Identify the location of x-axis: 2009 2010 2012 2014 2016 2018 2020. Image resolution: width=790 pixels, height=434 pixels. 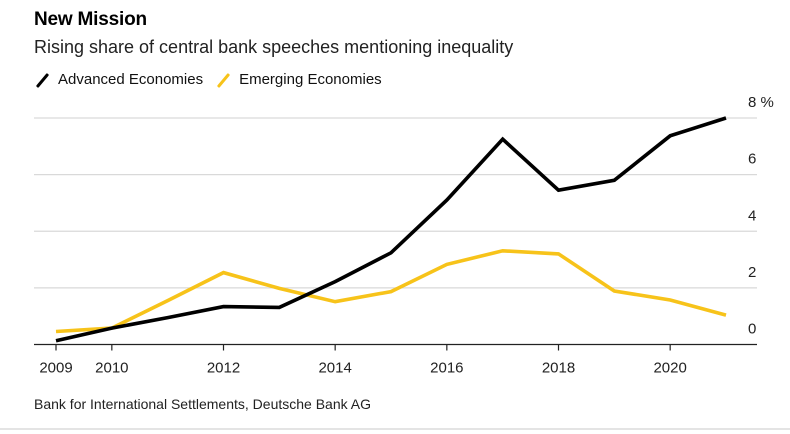
(395, 360).